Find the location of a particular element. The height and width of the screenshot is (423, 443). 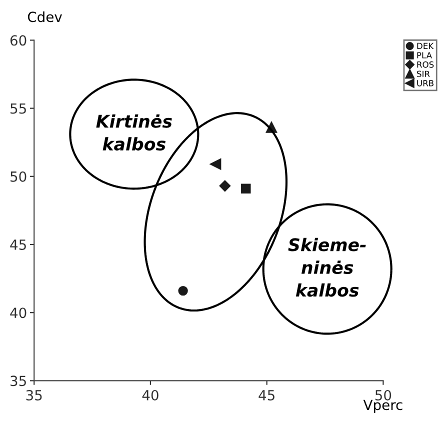

x-tick-label: 35 is located at coordinates (34, 395).